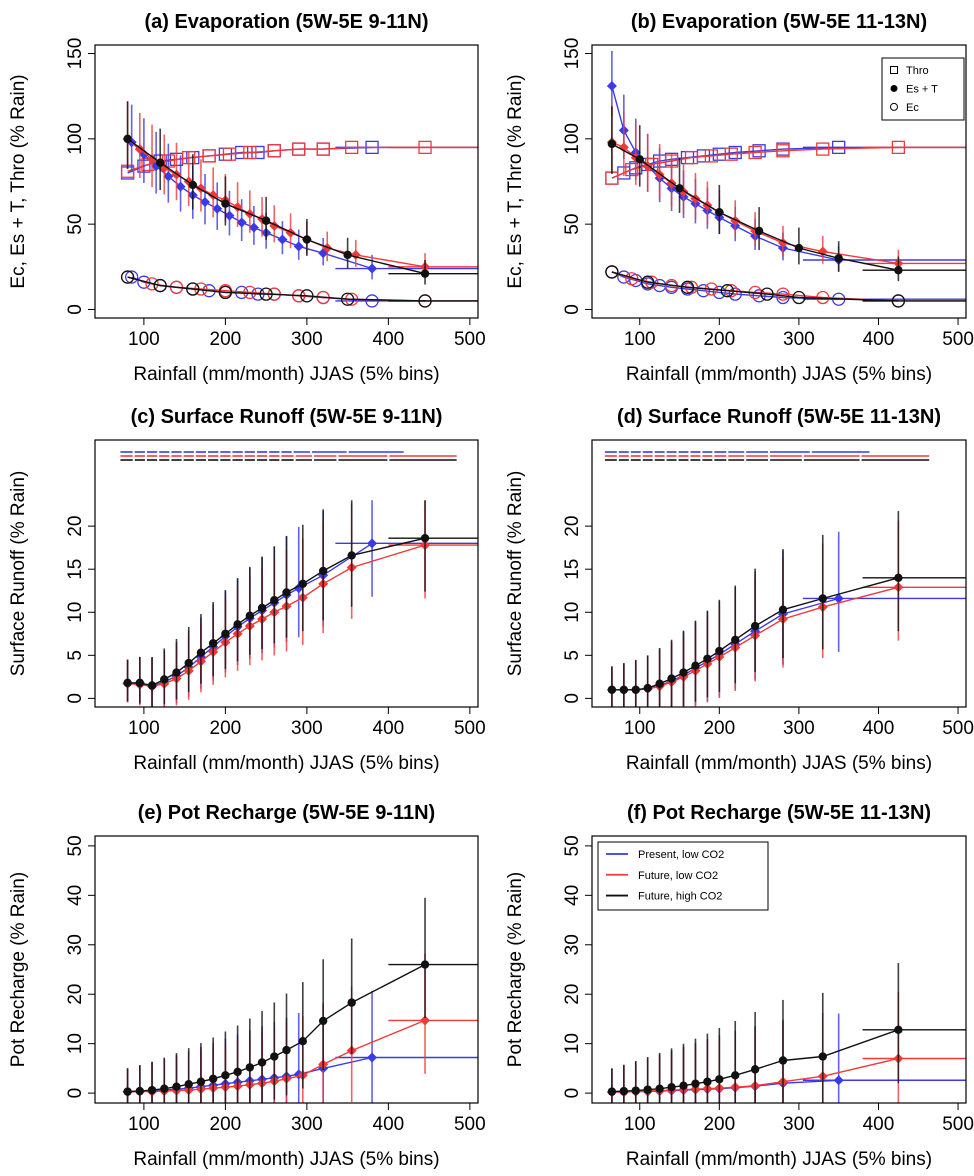 This screenshot has height=1176, width=974. I want to click on plot-area, so click(785, 179).